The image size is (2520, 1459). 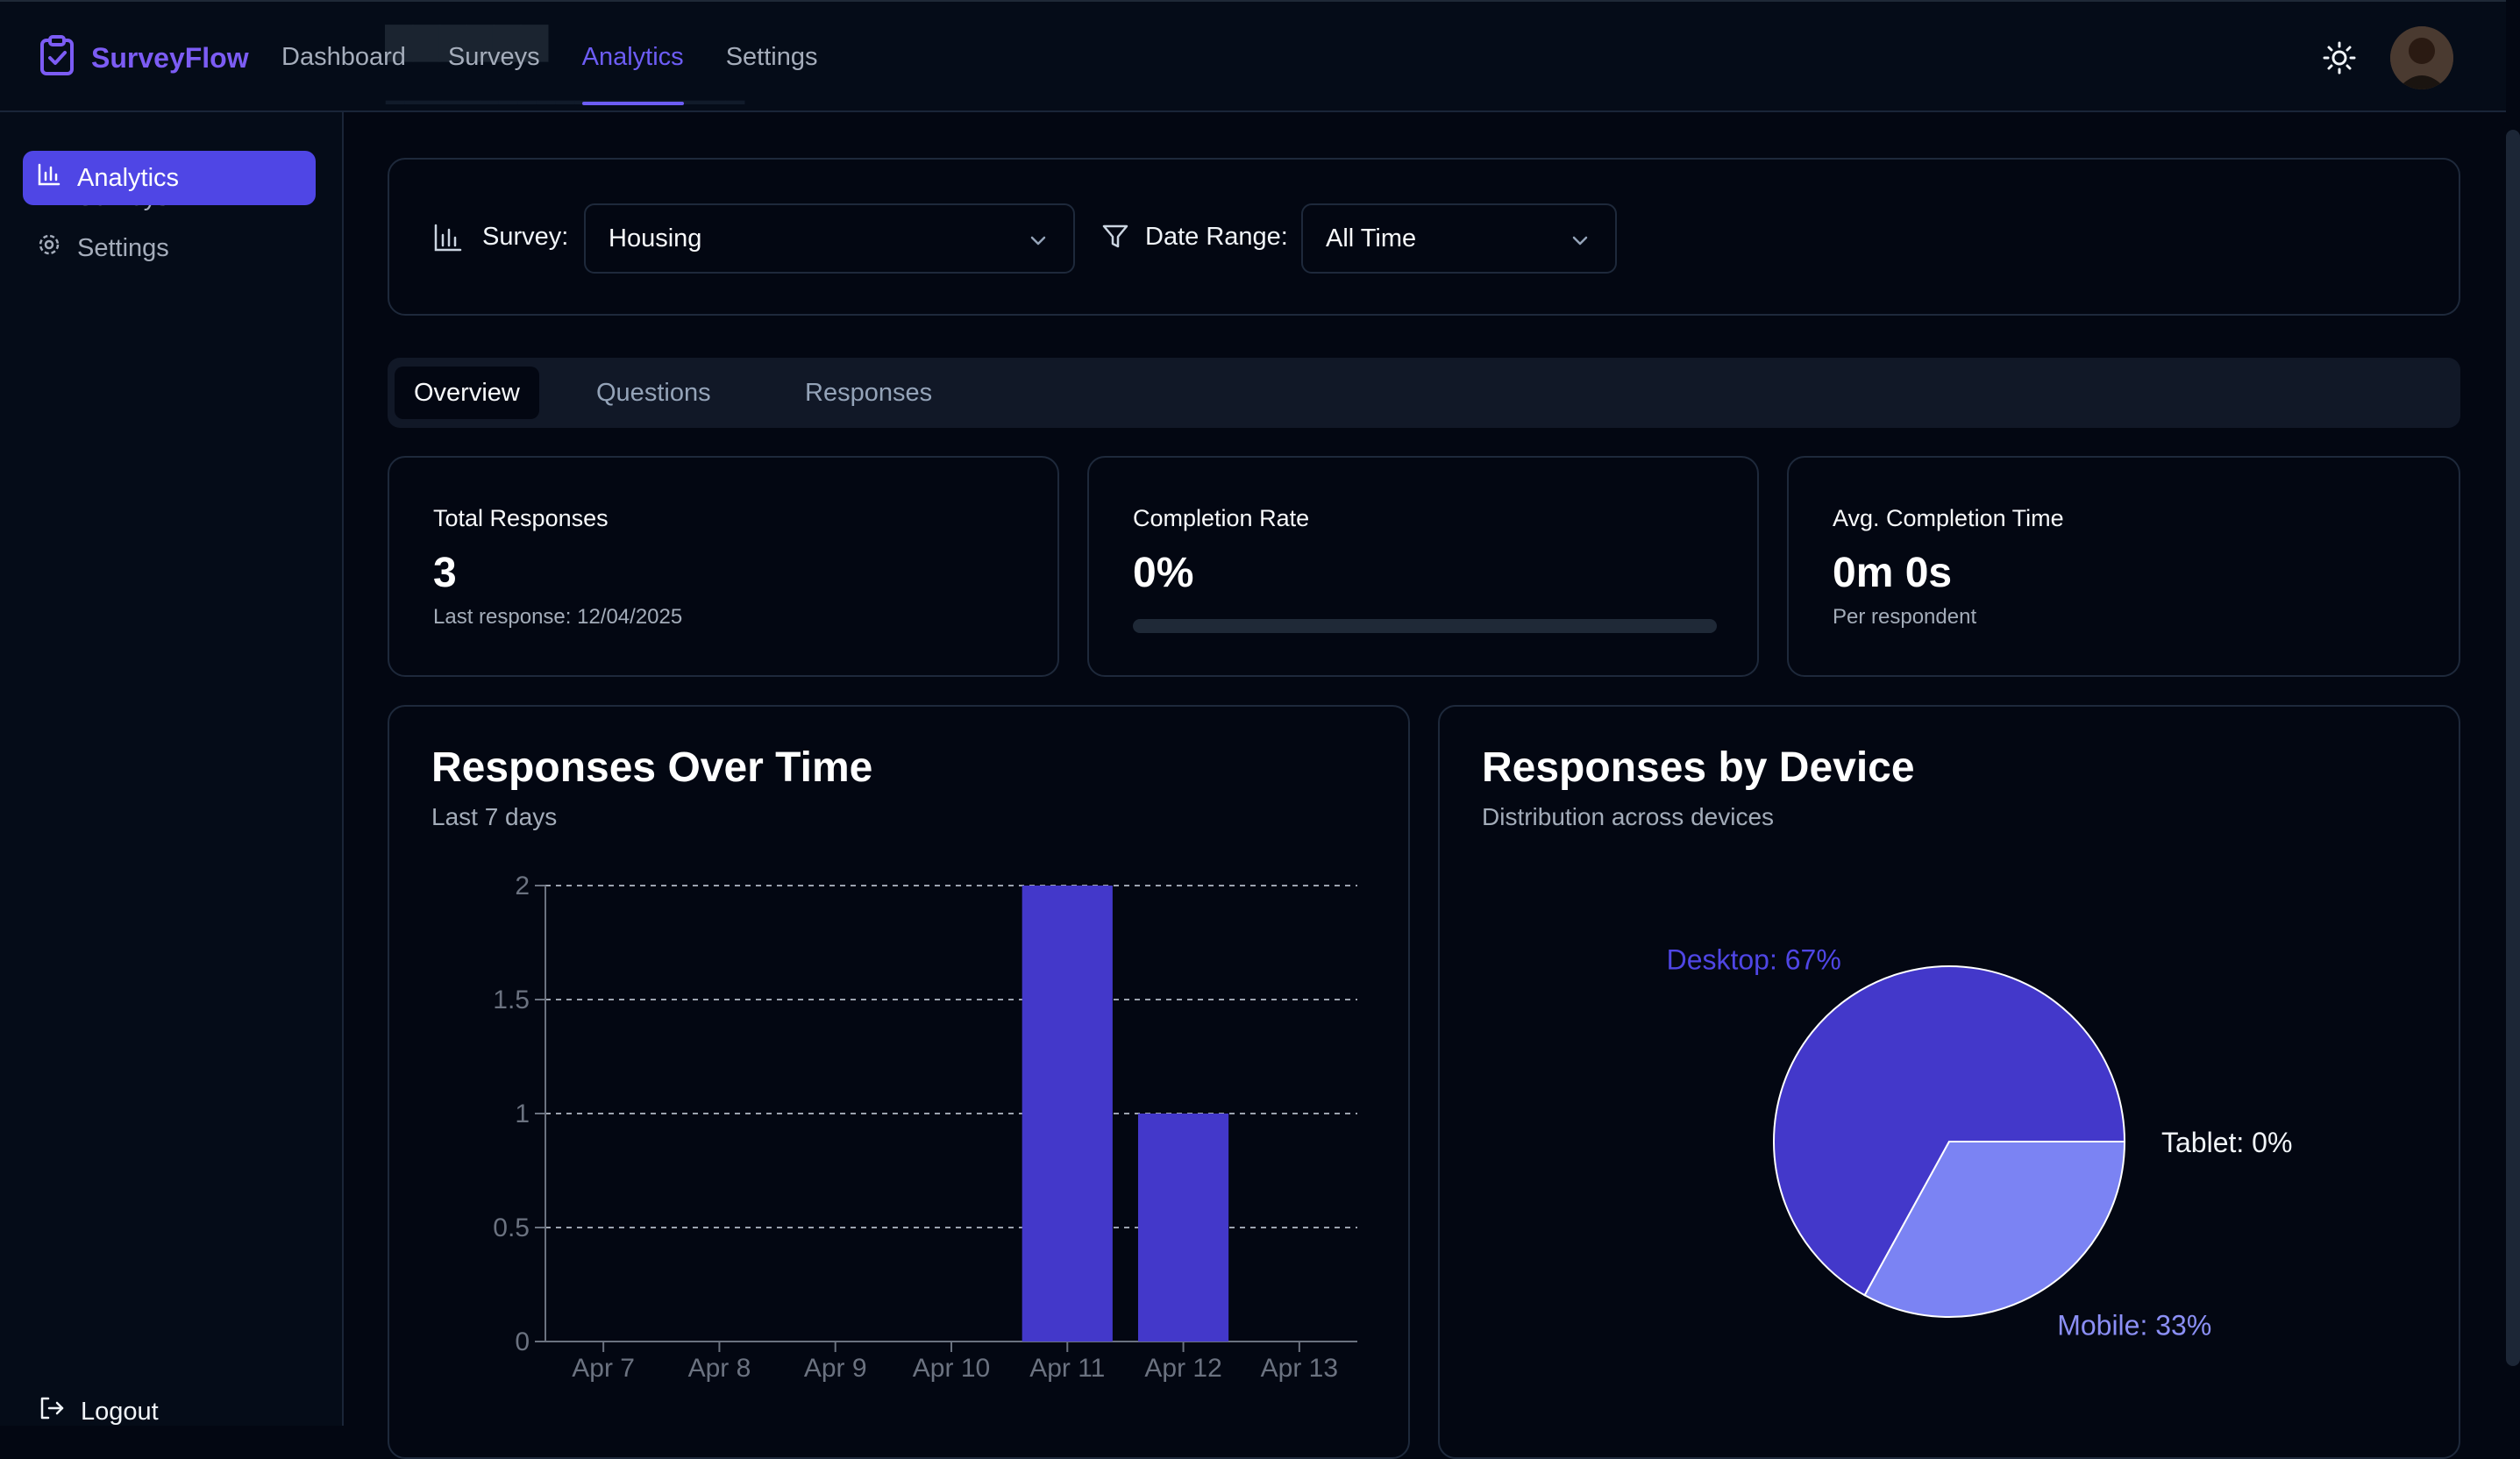 I want to click on brand: SurveyFlow, so click(x=144, y=59).